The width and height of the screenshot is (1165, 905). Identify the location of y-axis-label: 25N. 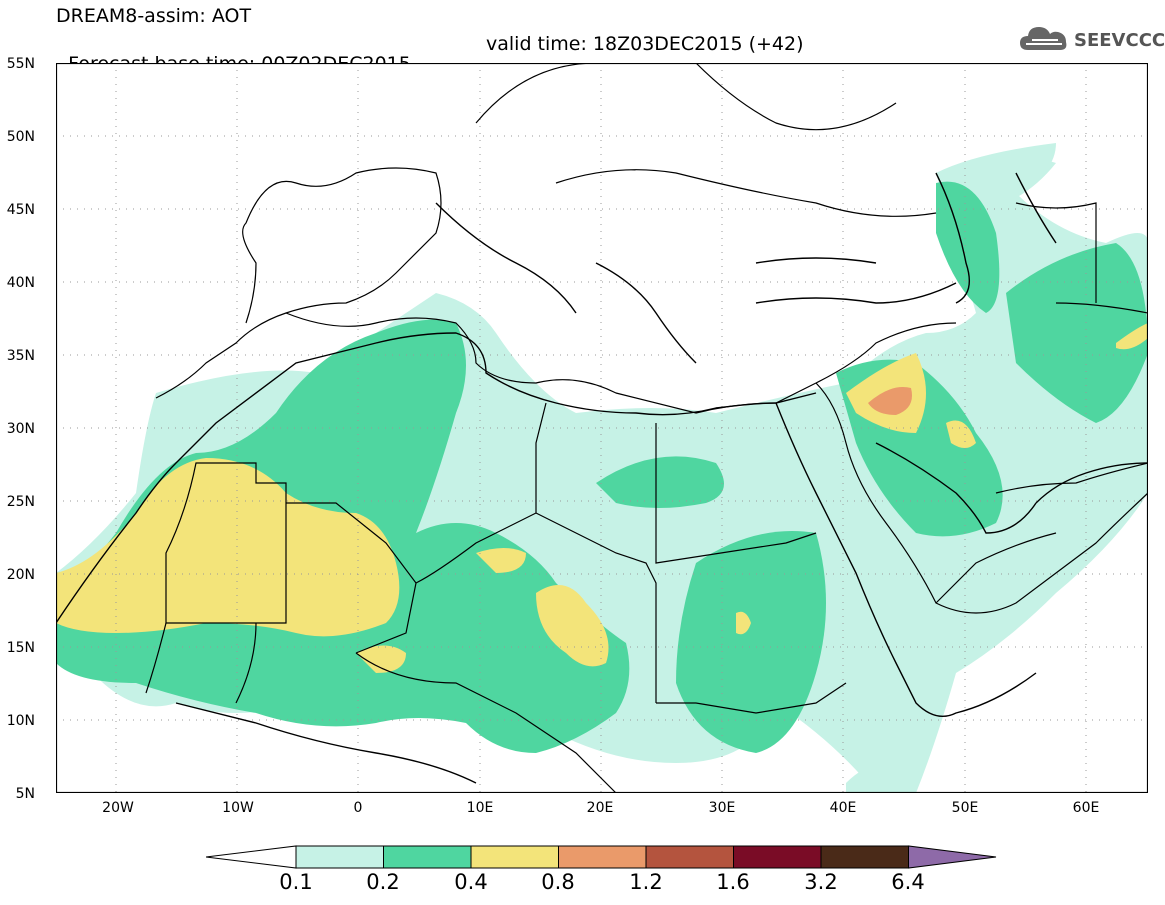
(20, 502).